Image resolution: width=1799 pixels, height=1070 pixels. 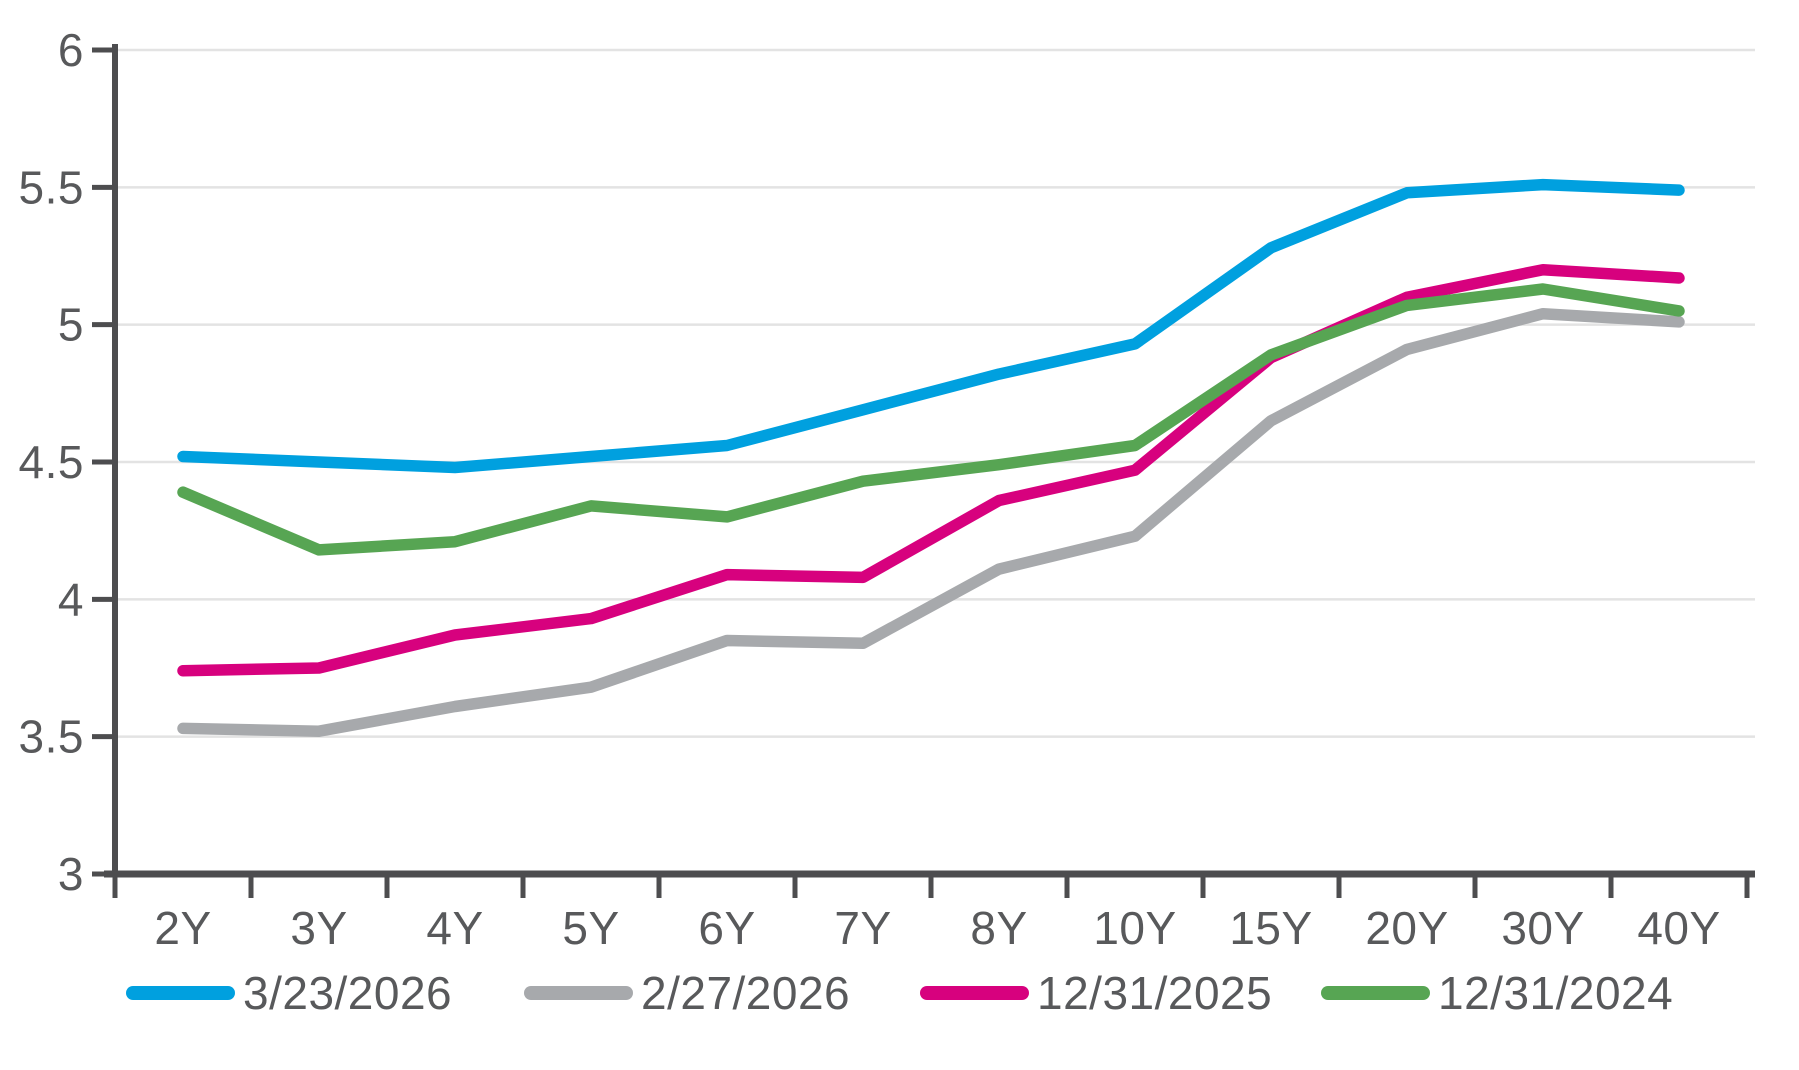 I want to click on x-axis-label: 30Y, so click(x=1542, y=928).